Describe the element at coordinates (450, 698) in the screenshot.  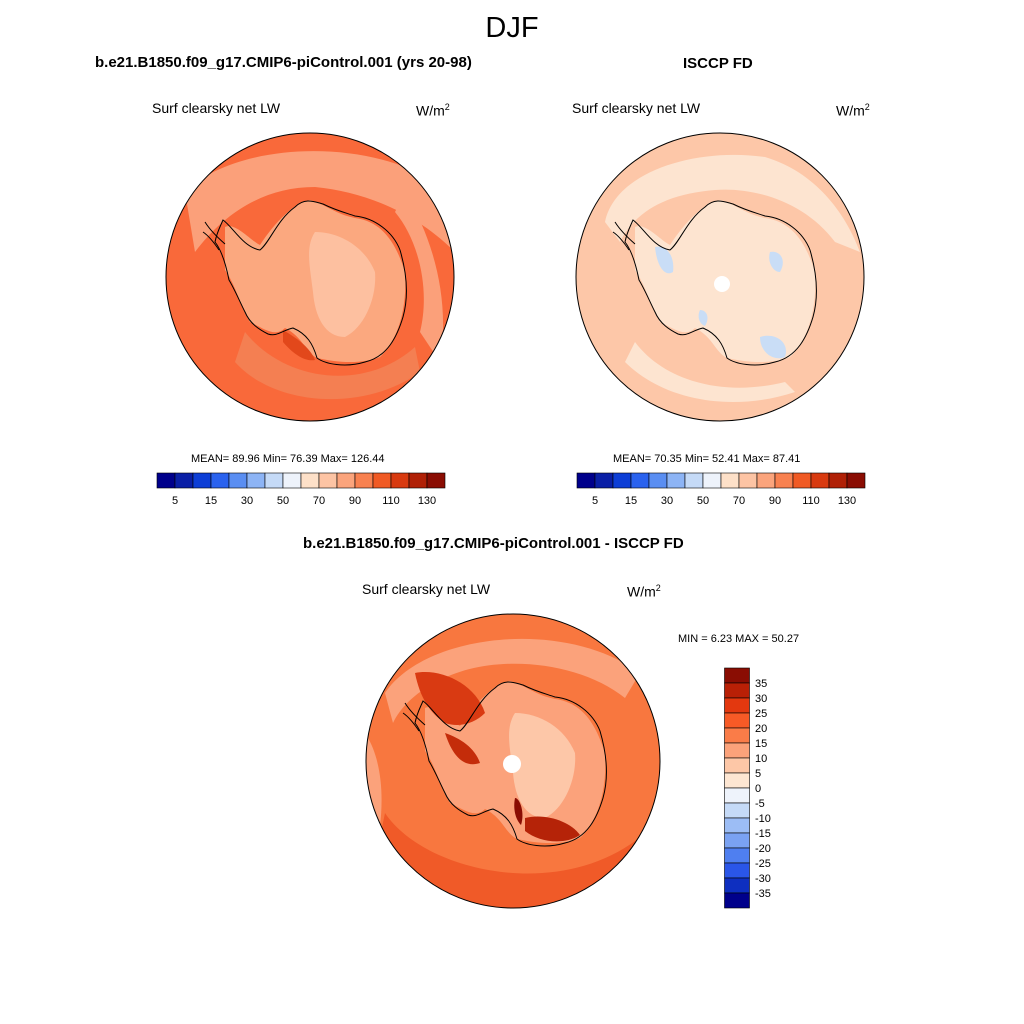
I see `map-diff-hot-west` at that location.